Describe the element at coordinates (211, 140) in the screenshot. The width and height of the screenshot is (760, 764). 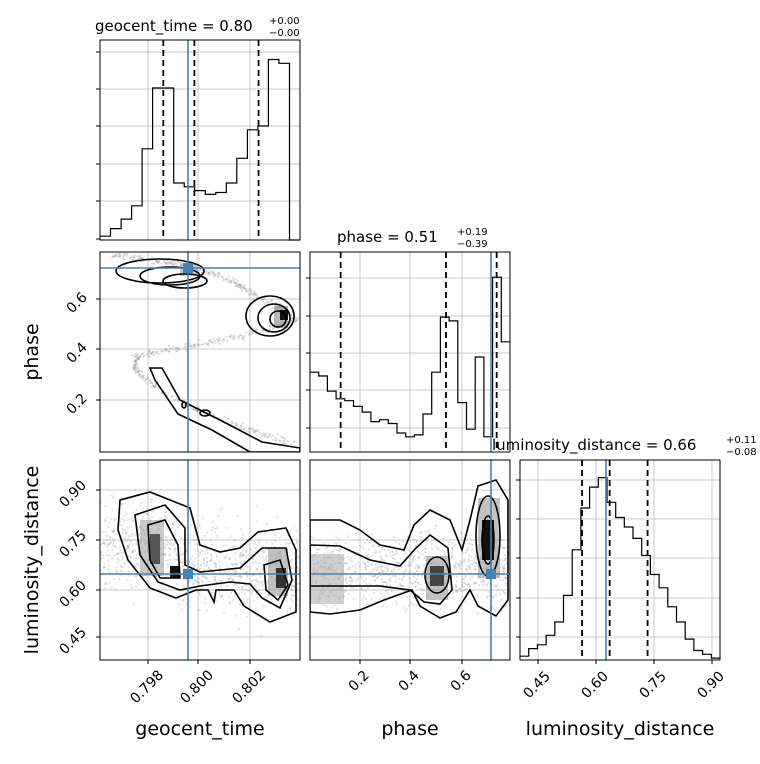
I see `geocent-time-quantile-lines` at that location.